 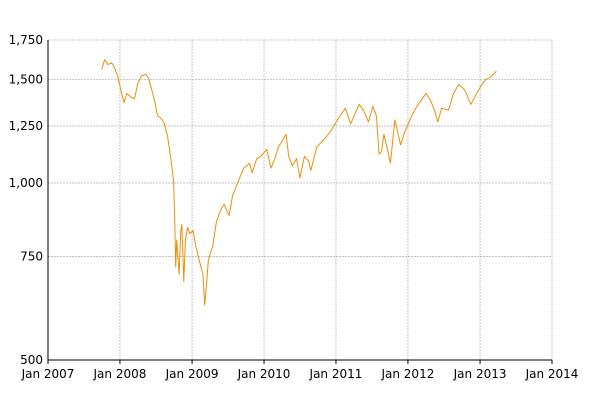 What do you see at coordinates (552, 374) in the screenshot?
I see `x-tick-label: Jan 2014` at bounding box center [552, 374].